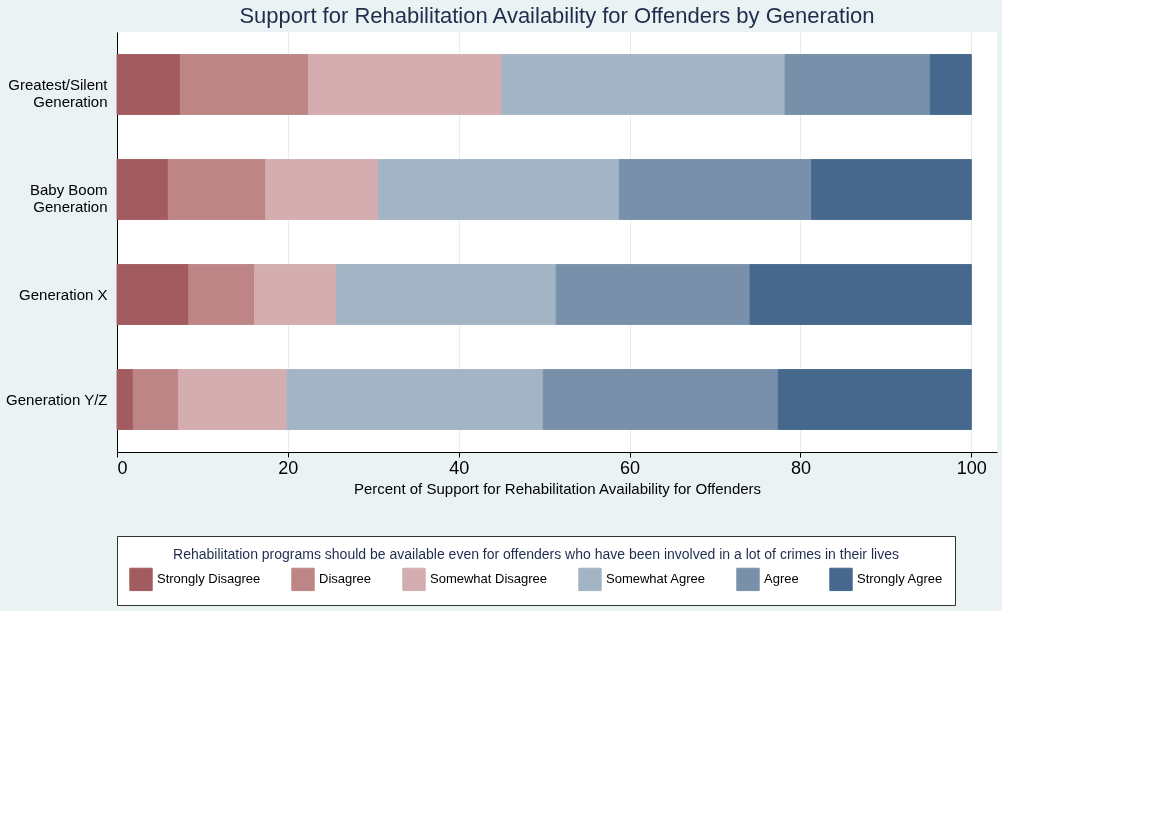 The width and height of the screenshot is (1152, 838). I want to click on x-tick-label: 40, so click(459, 467).